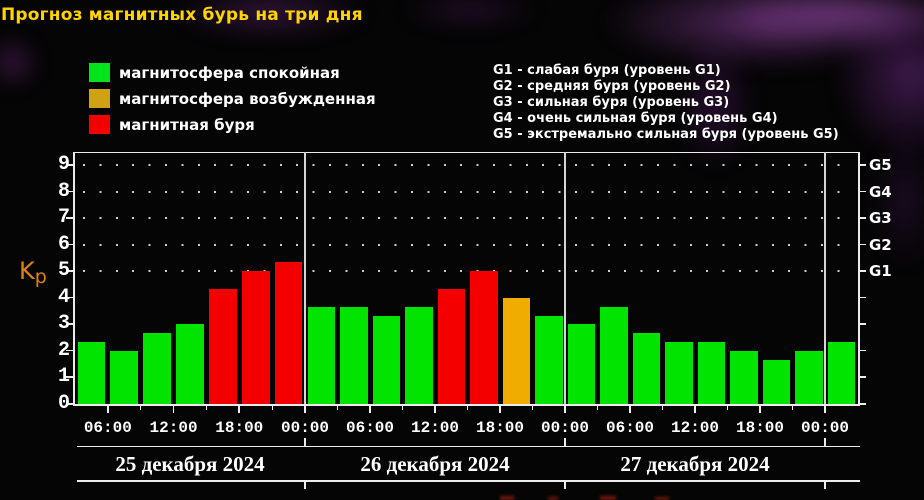 Image resolution: width=924 pixels, height=500 pixels. What do you see at coordinates (468, 446) in the screenshot?
I see `date-band-top-line` at bounding box center [468, 446].